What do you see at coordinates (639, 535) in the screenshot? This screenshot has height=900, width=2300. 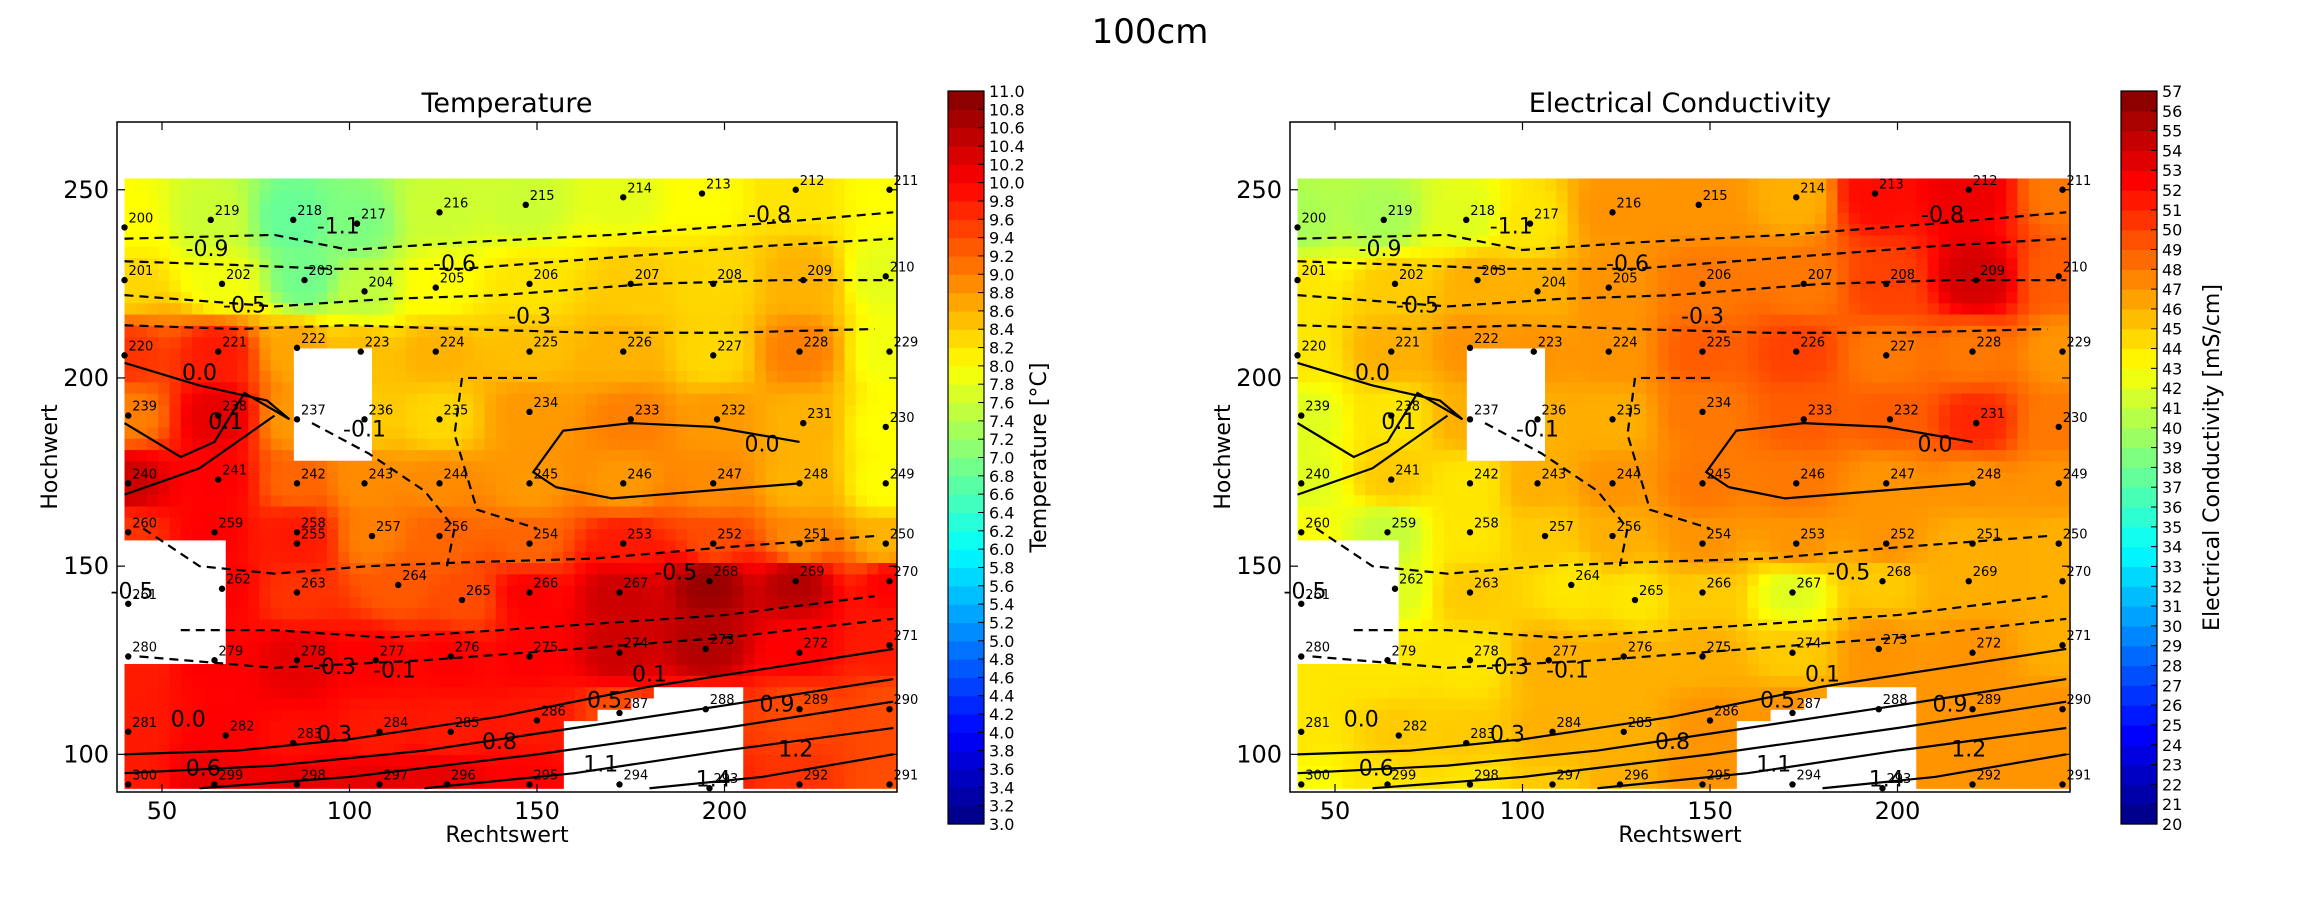 I see `sample-point-label: 253` at bounding box center [639, 535].